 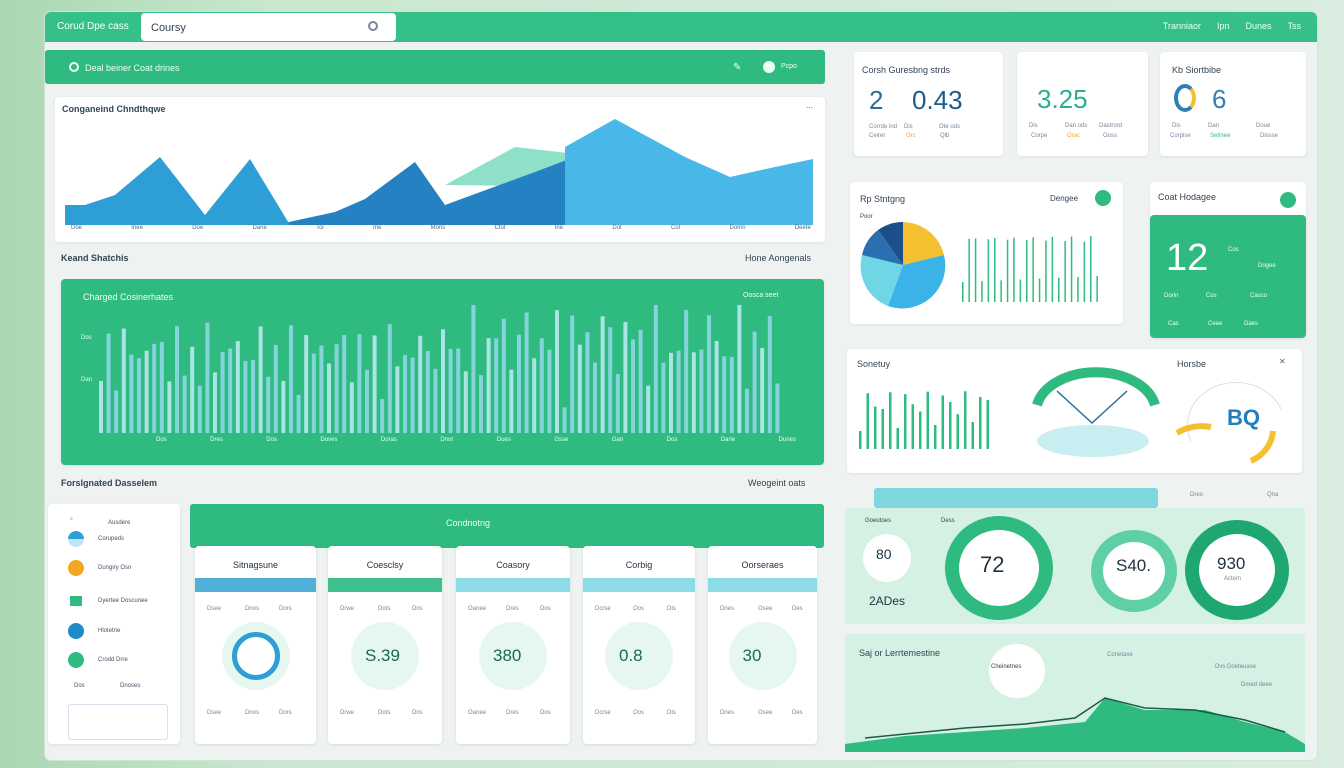 What do you see at coordinates (1092, 407) in the screenshot?
I see `gauge-needle` at bounding box center [1092, 407].